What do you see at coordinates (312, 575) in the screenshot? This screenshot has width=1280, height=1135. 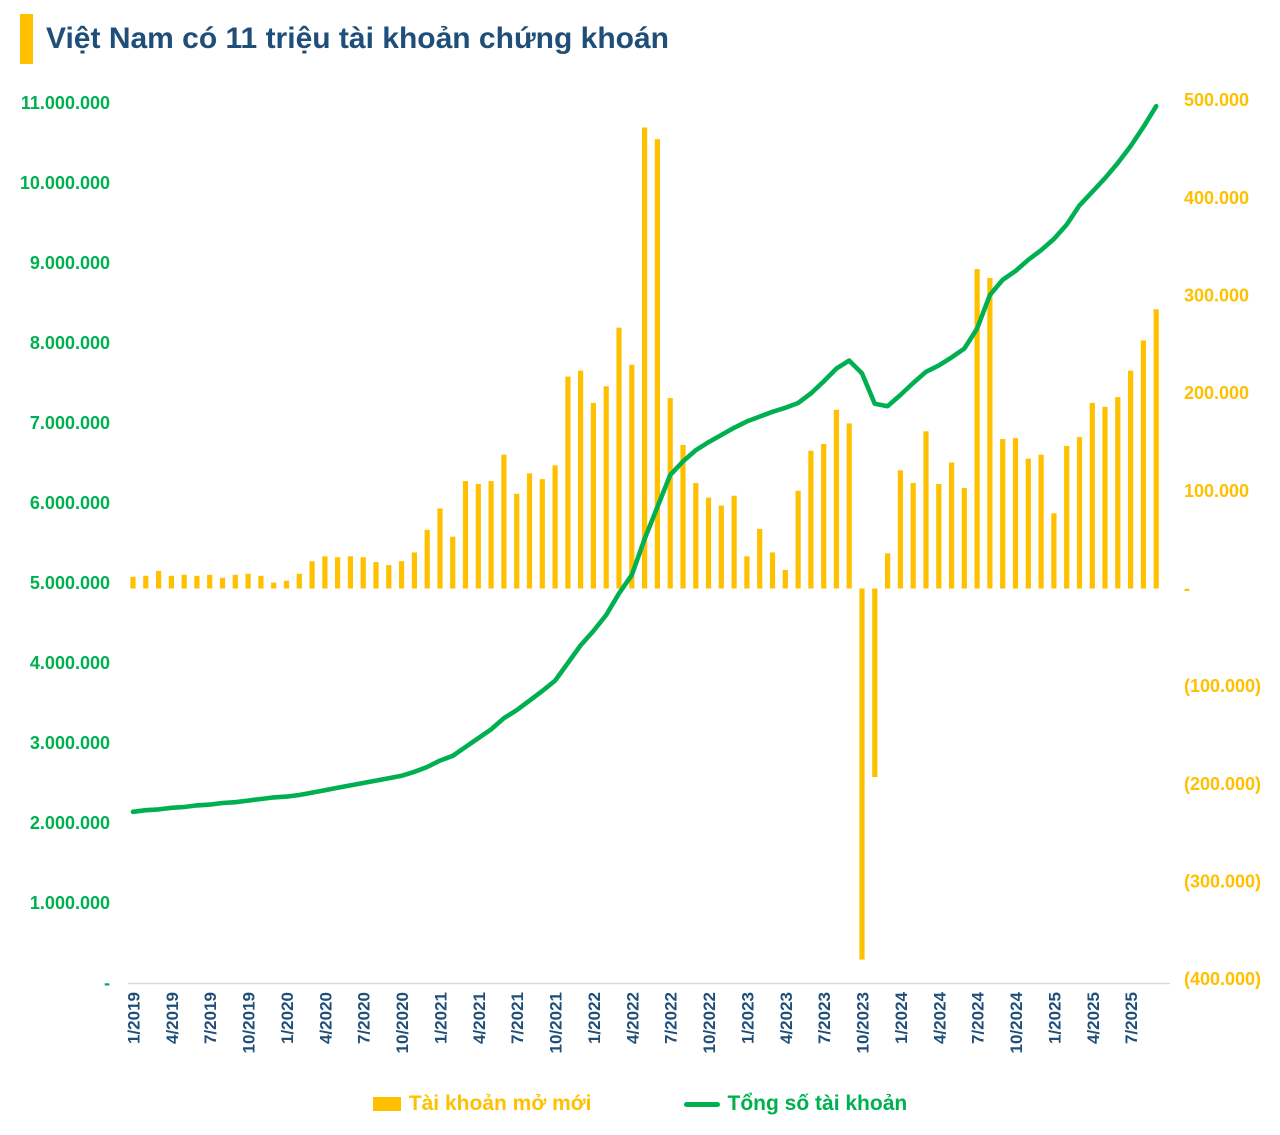 I see `bar-3/2020` at bounding box center [312, 575].